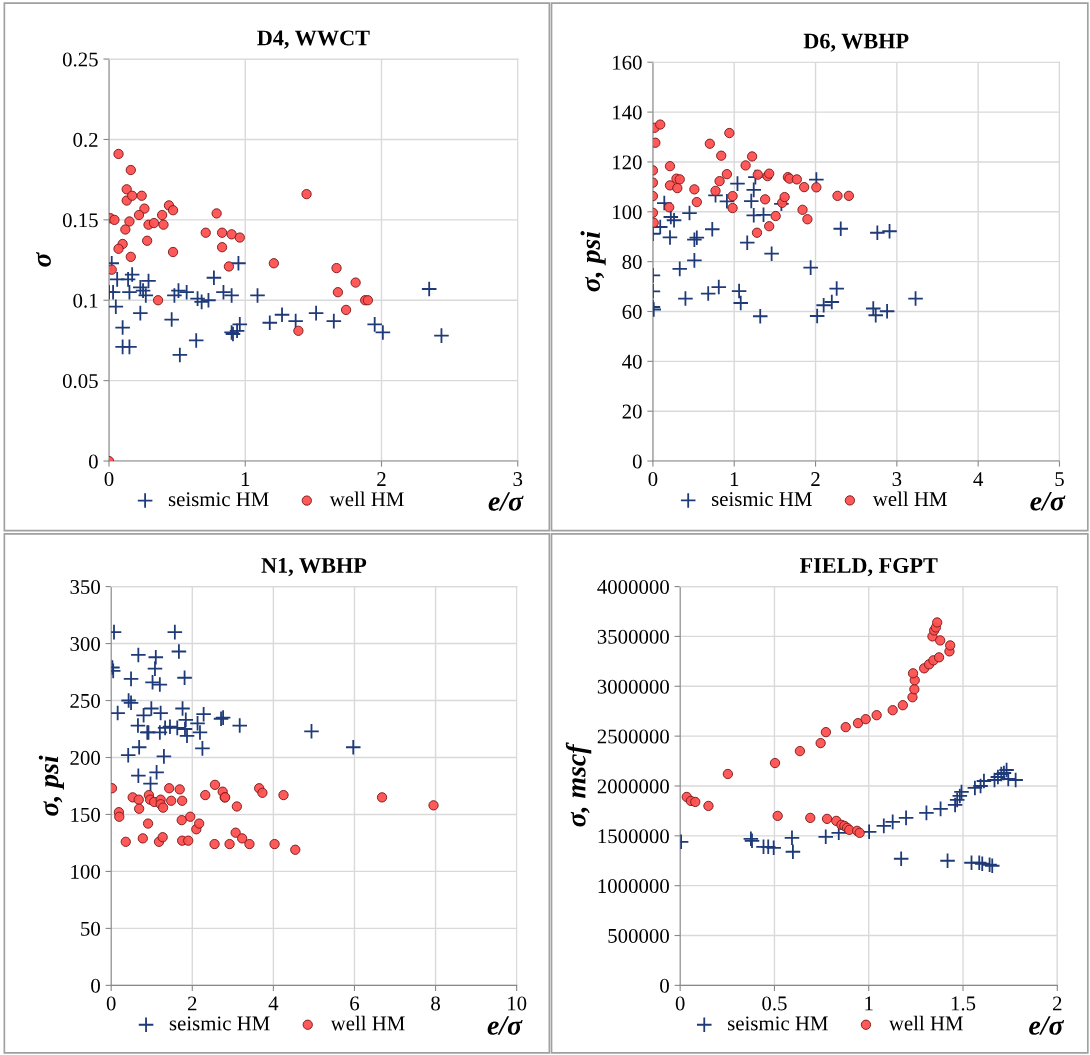 The height and width of the screenshot is (1055, 1090). Describe the element at coordinates (627, 112) in the screenshot. I see `y-tick-label: 140` at that location.